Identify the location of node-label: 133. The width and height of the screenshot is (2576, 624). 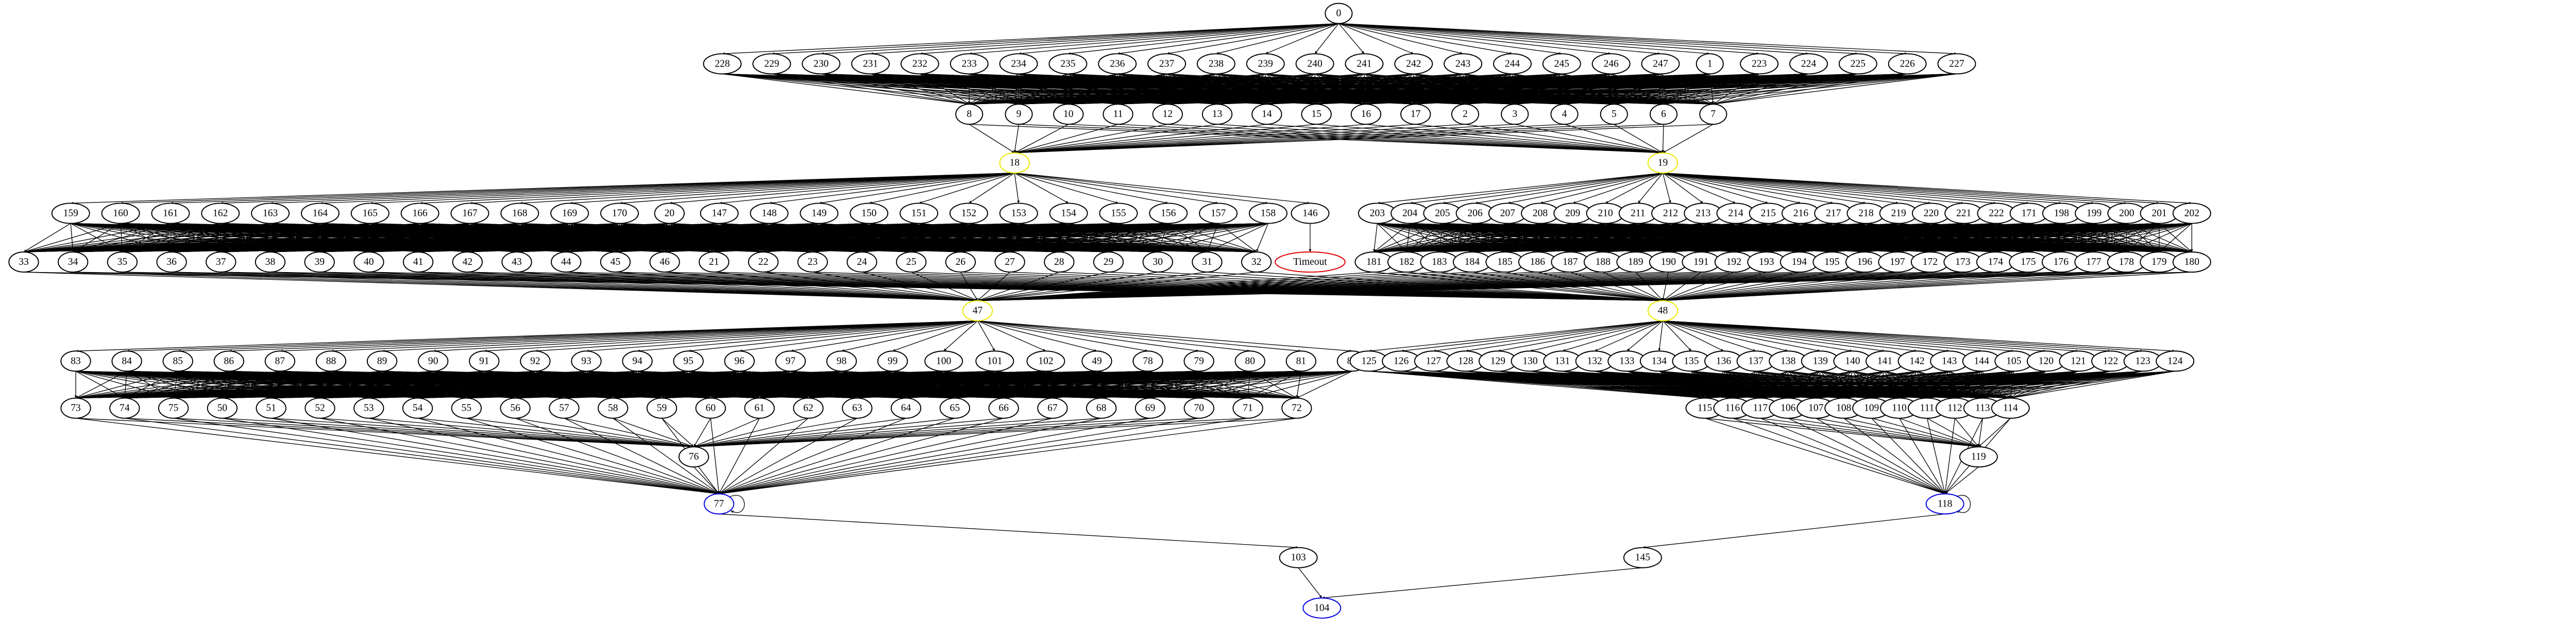
(1627, 361).